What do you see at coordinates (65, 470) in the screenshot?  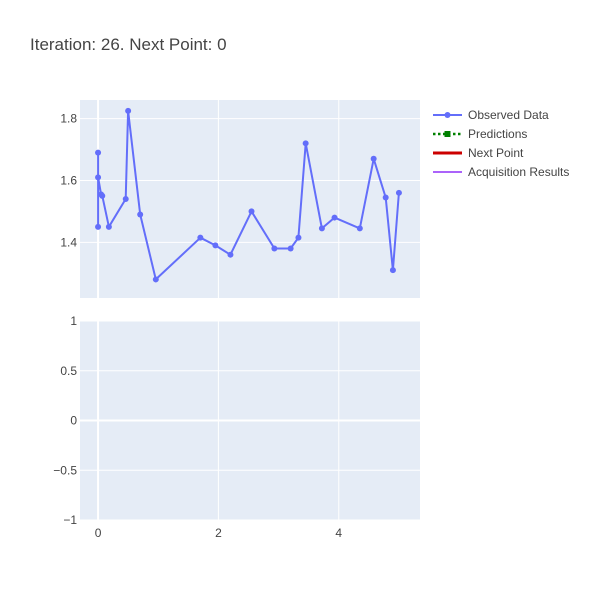 I see `bottom-ytick-label: −0.5` at bounding box center [65, 470].